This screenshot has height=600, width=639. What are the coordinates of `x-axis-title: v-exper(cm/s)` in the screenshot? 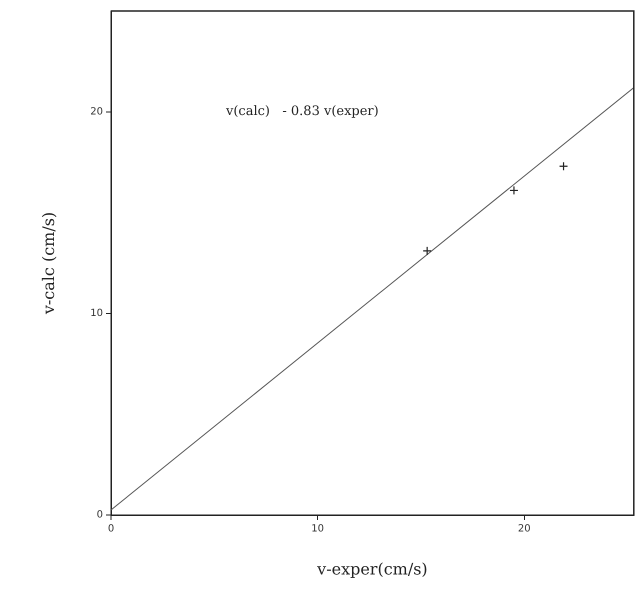 It's located at (372, 569).